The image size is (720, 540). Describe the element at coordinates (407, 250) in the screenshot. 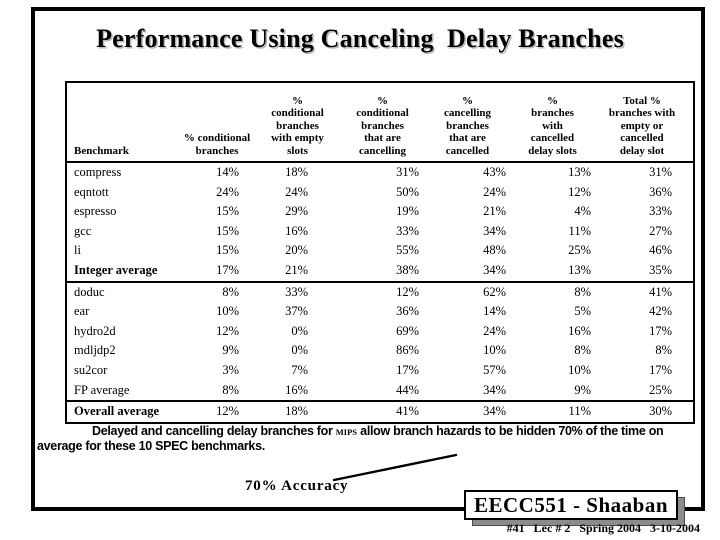

I see `value-cell: 55%` at that location.